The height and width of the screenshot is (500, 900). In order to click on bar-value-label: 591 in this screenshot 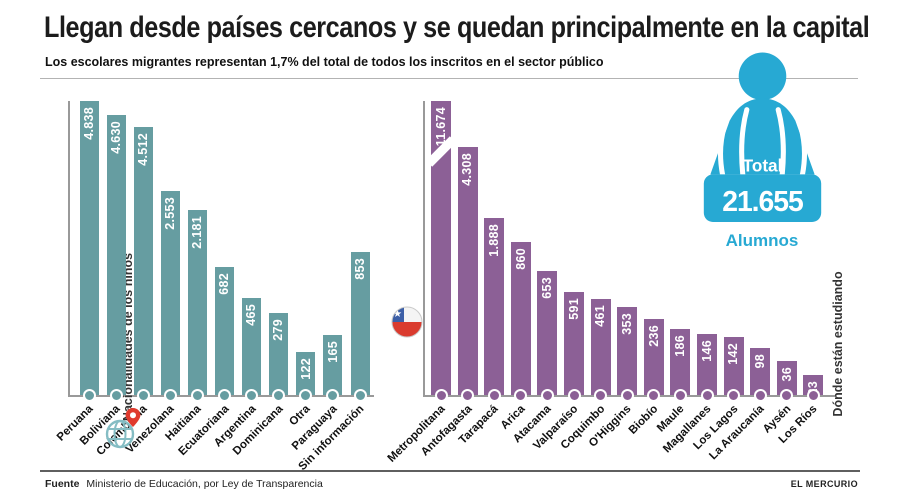, I will do `click(573, 309)`.